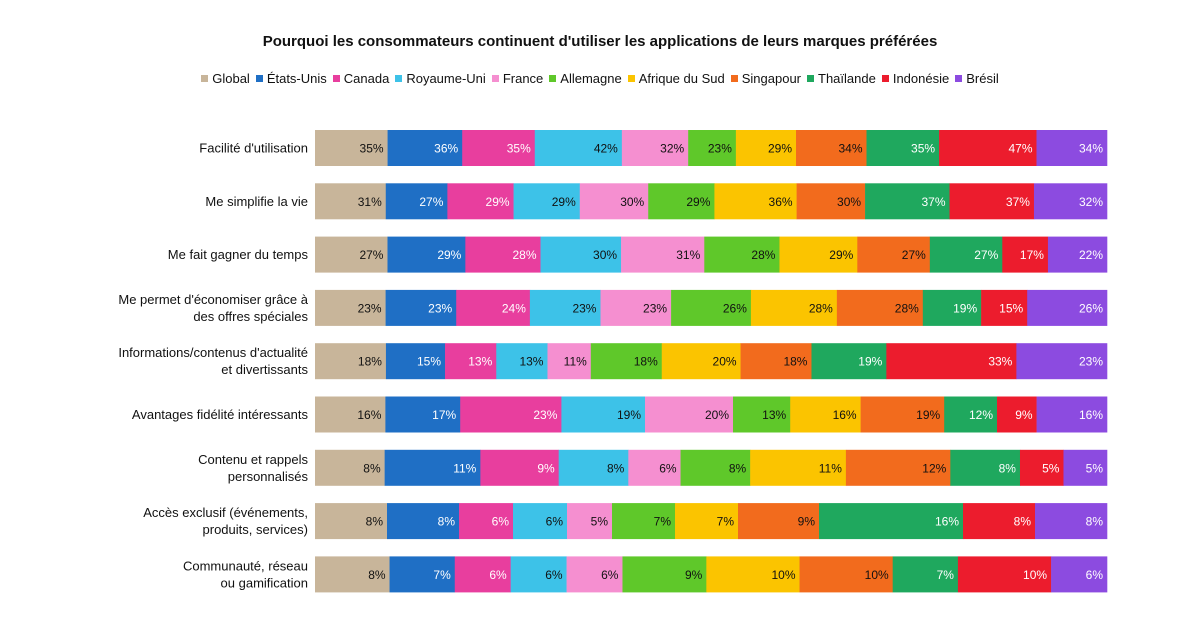 This screenshot has width=1200, height=627. What do you see at coordinates (416, 201) in the screenshot?
I see `bar-segment-etats-unis` at bounding box center [416, 201].